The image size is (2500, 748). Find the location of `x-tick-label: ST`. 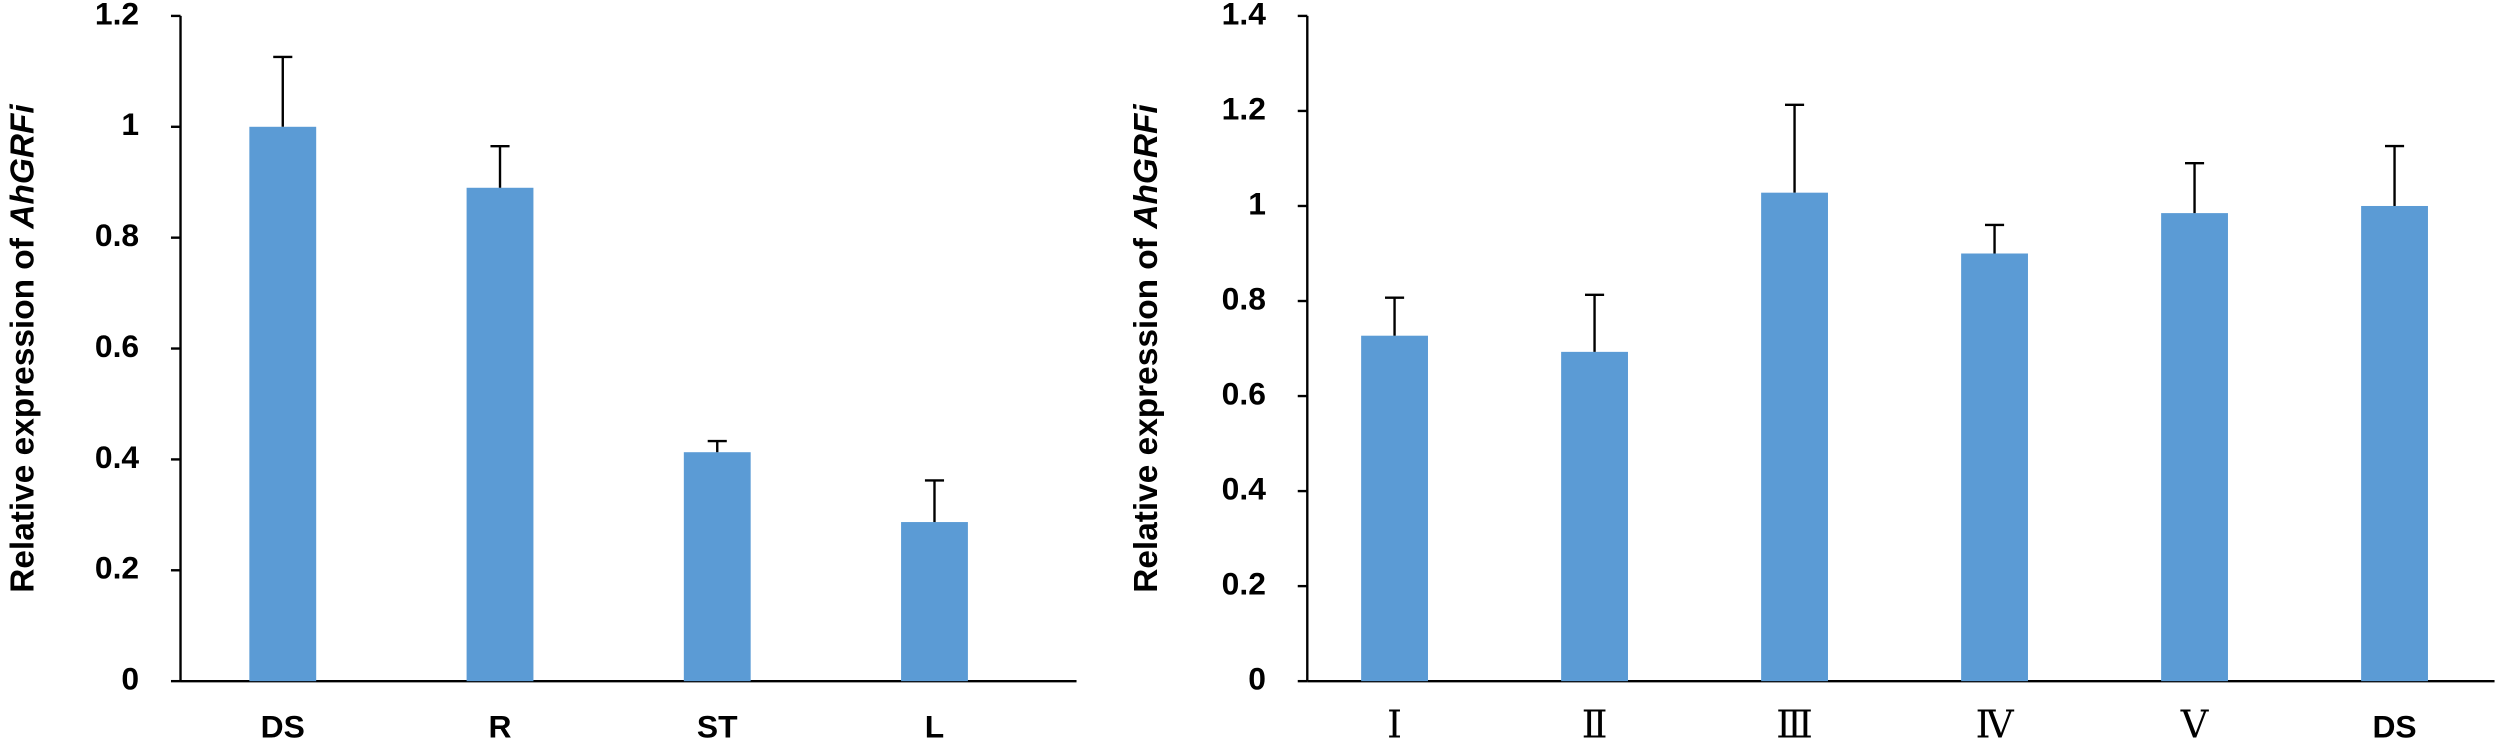

x-tick-label: ST is located at coordinates (717, 726).